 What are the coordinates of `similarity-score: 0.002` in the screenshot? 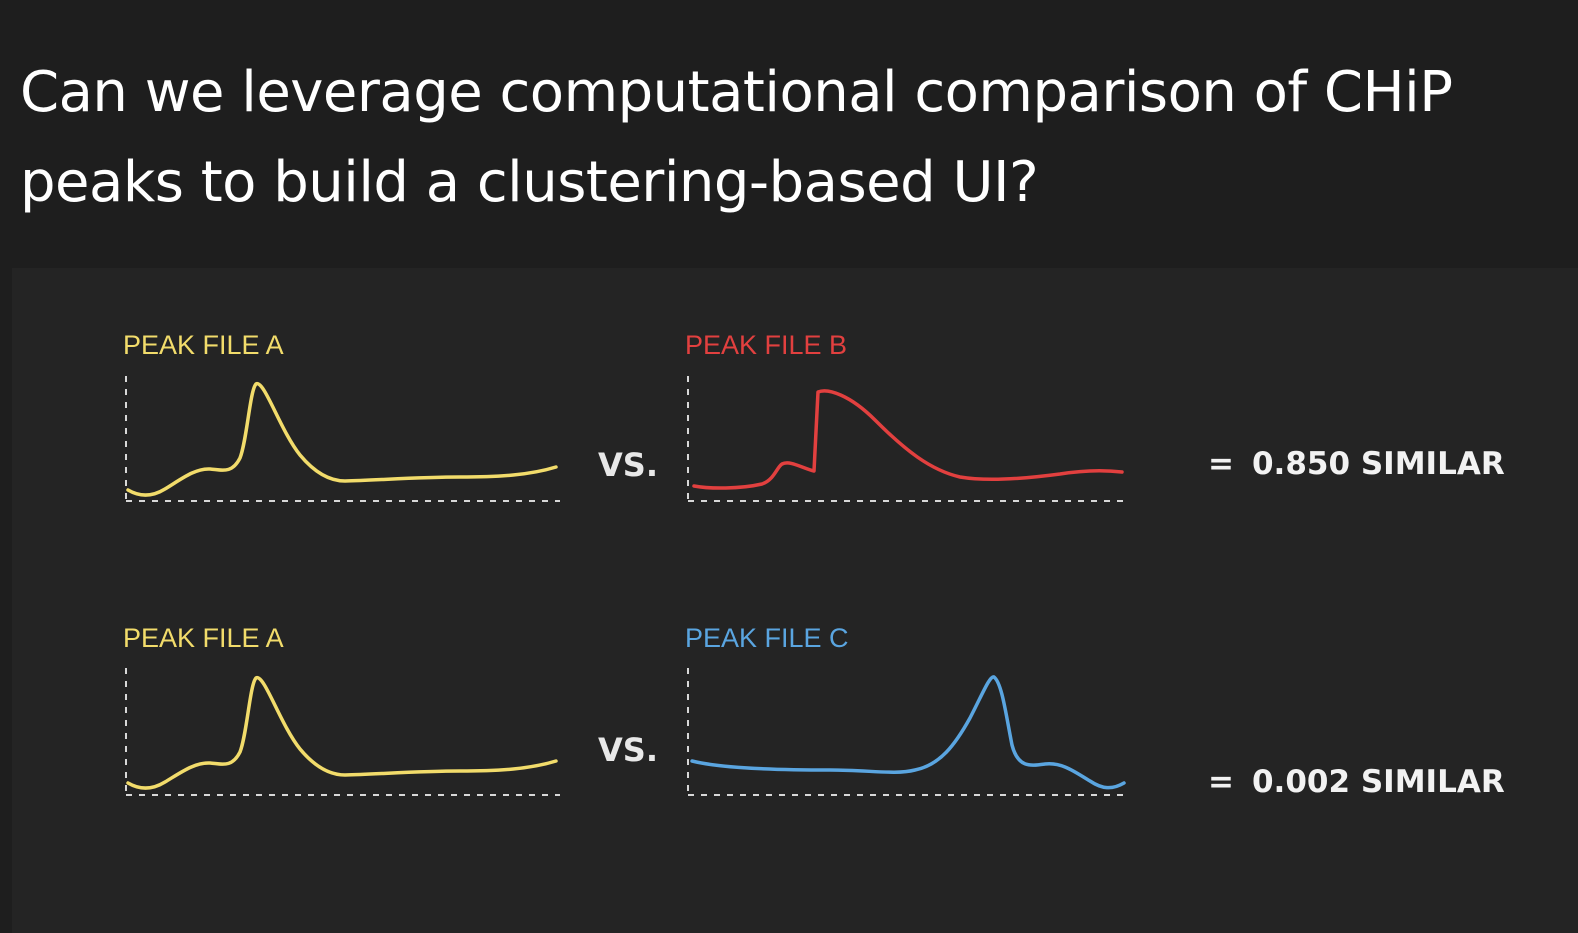 It's located at (1301, 782).